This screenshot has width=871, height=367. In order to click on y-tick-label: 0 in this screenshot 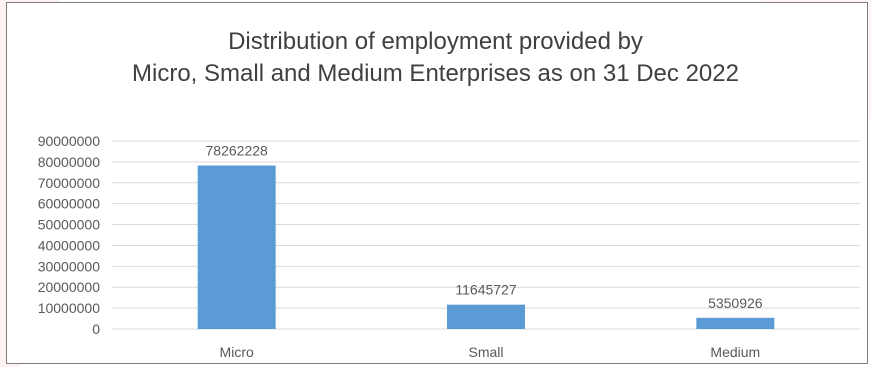, I will do `click(96, 329)`.